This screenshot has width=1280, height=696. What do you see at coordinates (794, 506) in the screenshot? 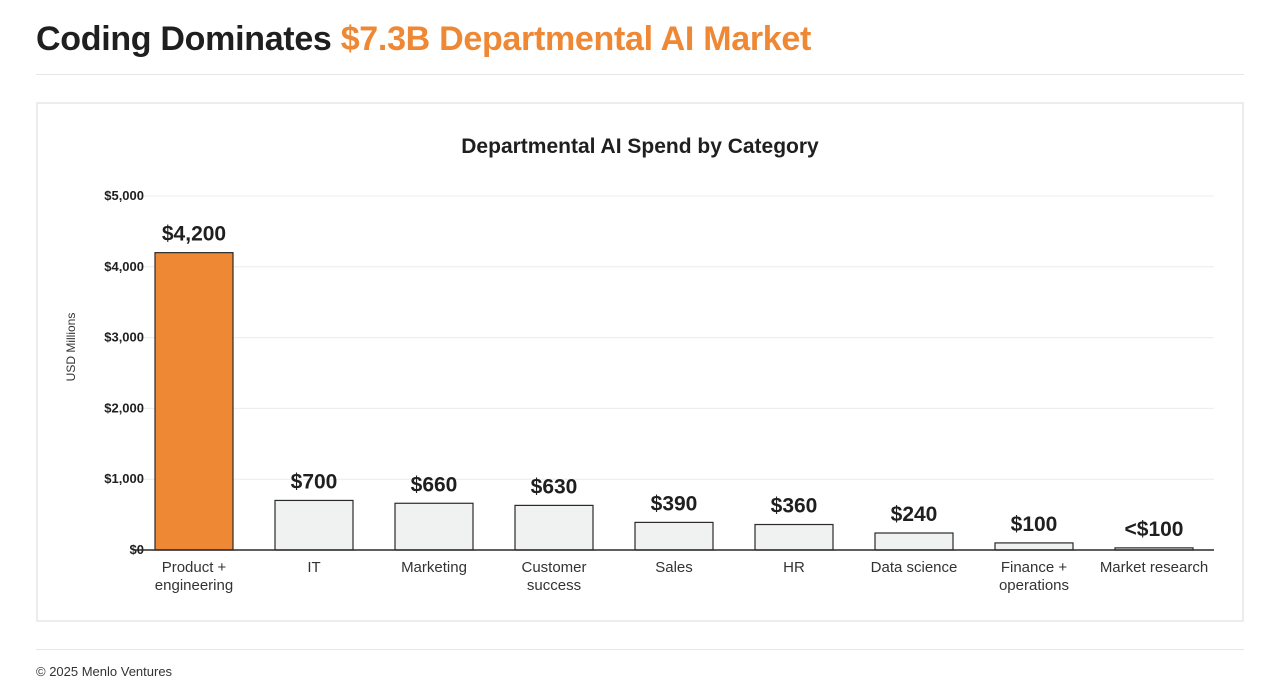
I see `data-label: $360` at bounding box center [794, 506].